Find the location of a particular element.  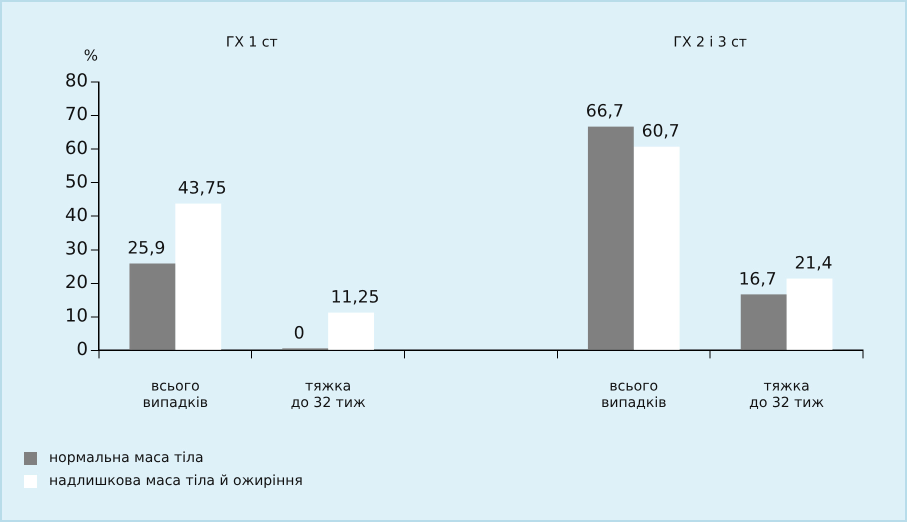

y-tick-label: 20 is located at coordinates (76, 282).